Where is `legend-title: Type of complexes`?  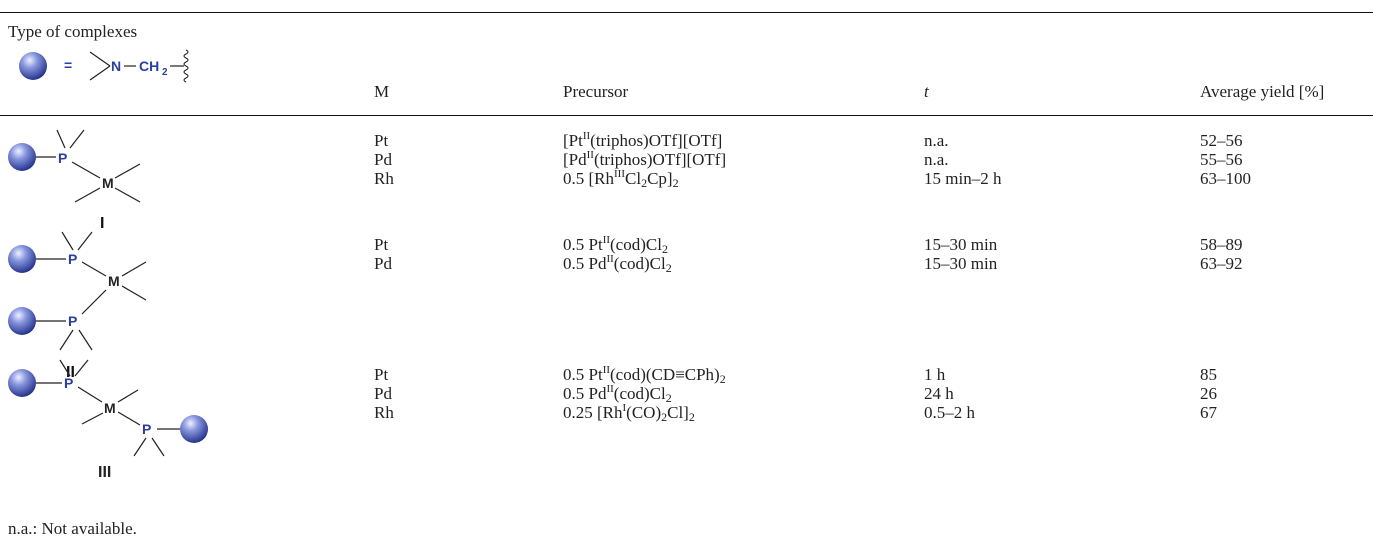 legend-title: Type of complexes is located at coordinates (73, 31).